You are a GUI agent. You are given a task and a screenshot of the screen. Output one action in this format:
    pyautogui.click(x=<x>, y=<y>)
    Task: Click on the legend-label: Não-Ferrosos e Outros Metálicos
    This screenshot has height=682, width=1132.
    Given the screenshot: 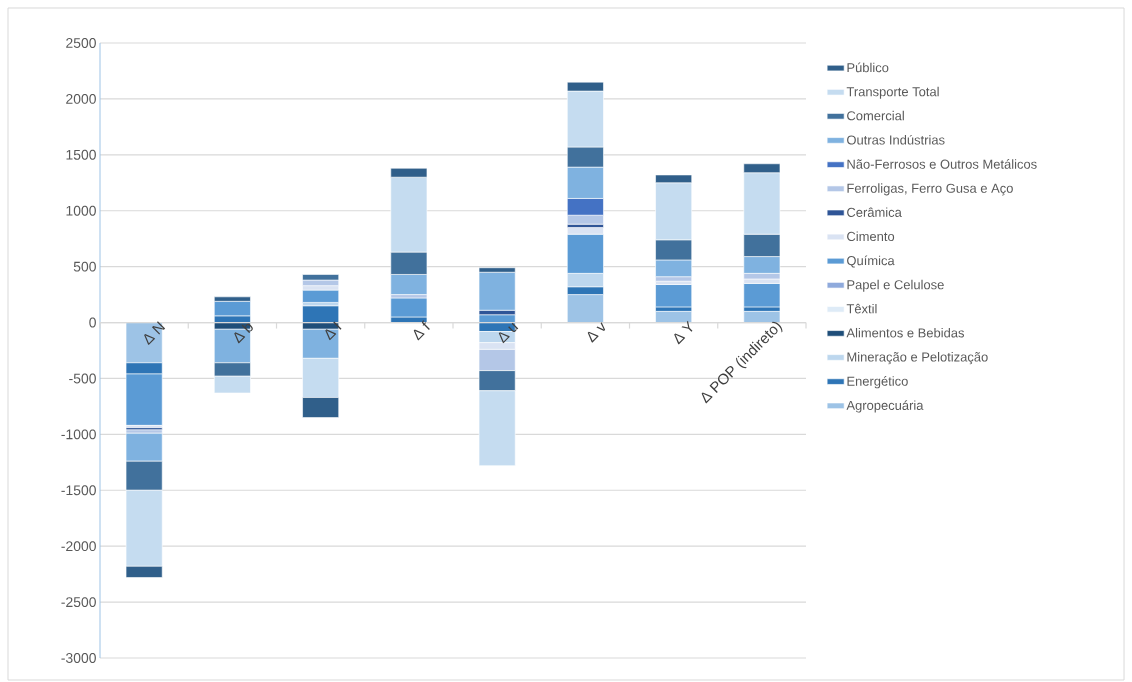 What is the action you would take?
    pyautogui.click(x=942, y=164)
    